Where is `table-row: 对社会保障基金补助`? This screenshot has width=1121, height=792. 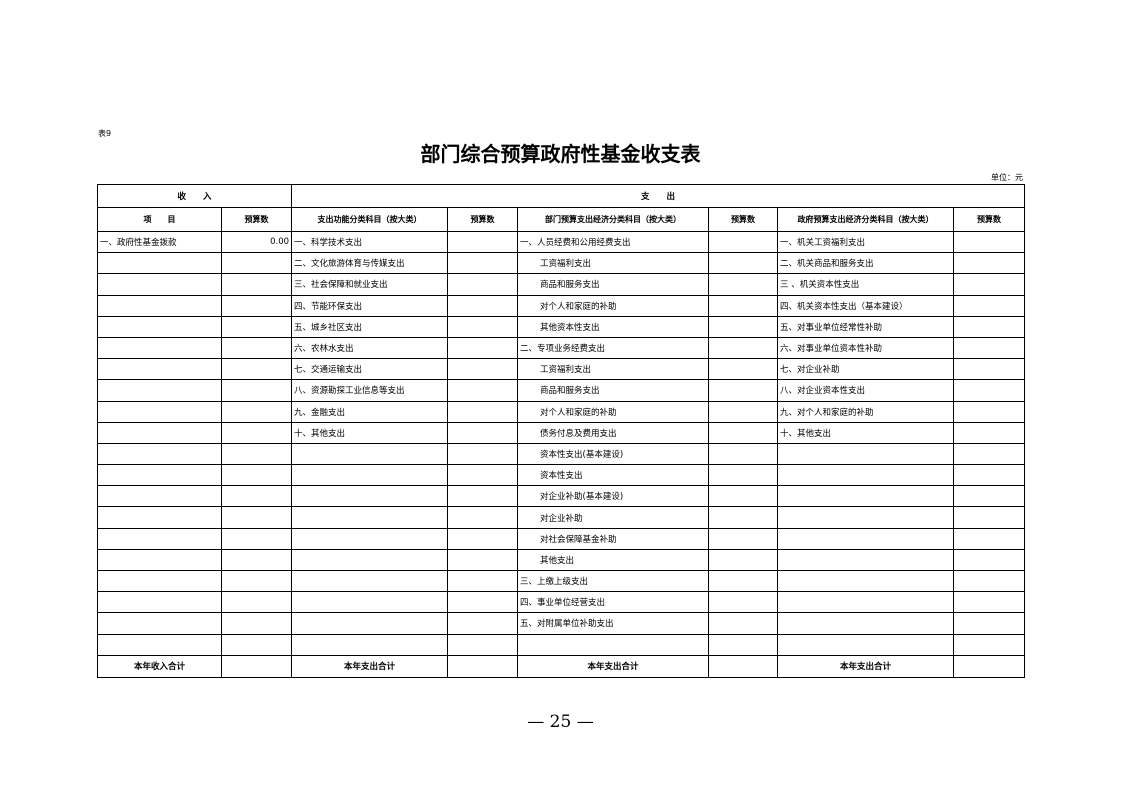
table-row: 对社会保障基金补助 is located at coordinates (561, 538).